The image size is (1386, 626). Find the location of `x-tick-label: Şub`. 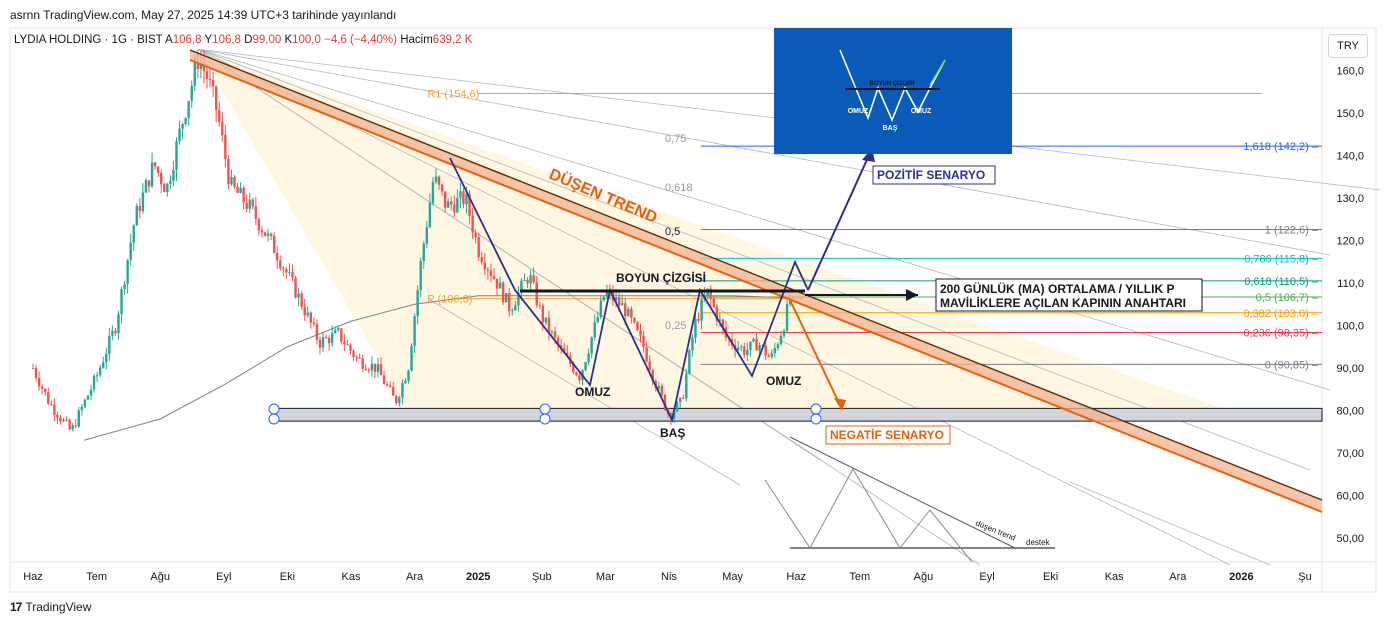

x-tick-label: Şub is located at coordinates (542, 577).